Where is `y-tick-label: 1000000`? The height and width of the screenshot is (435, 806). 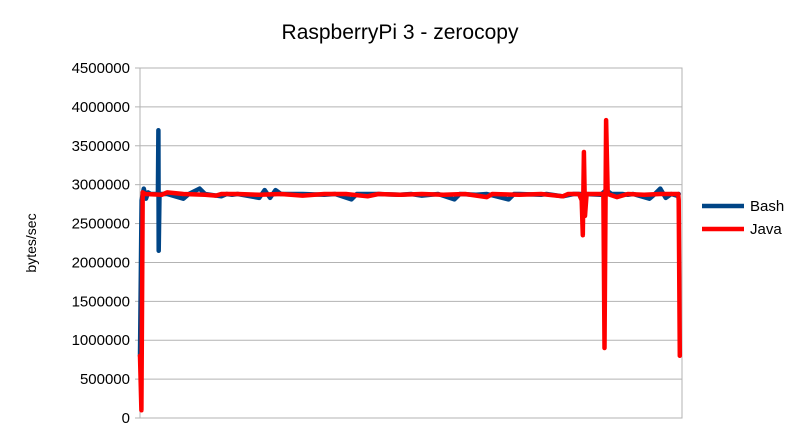
y-tick-label: 1000000 is located at coordinates (101, 340).